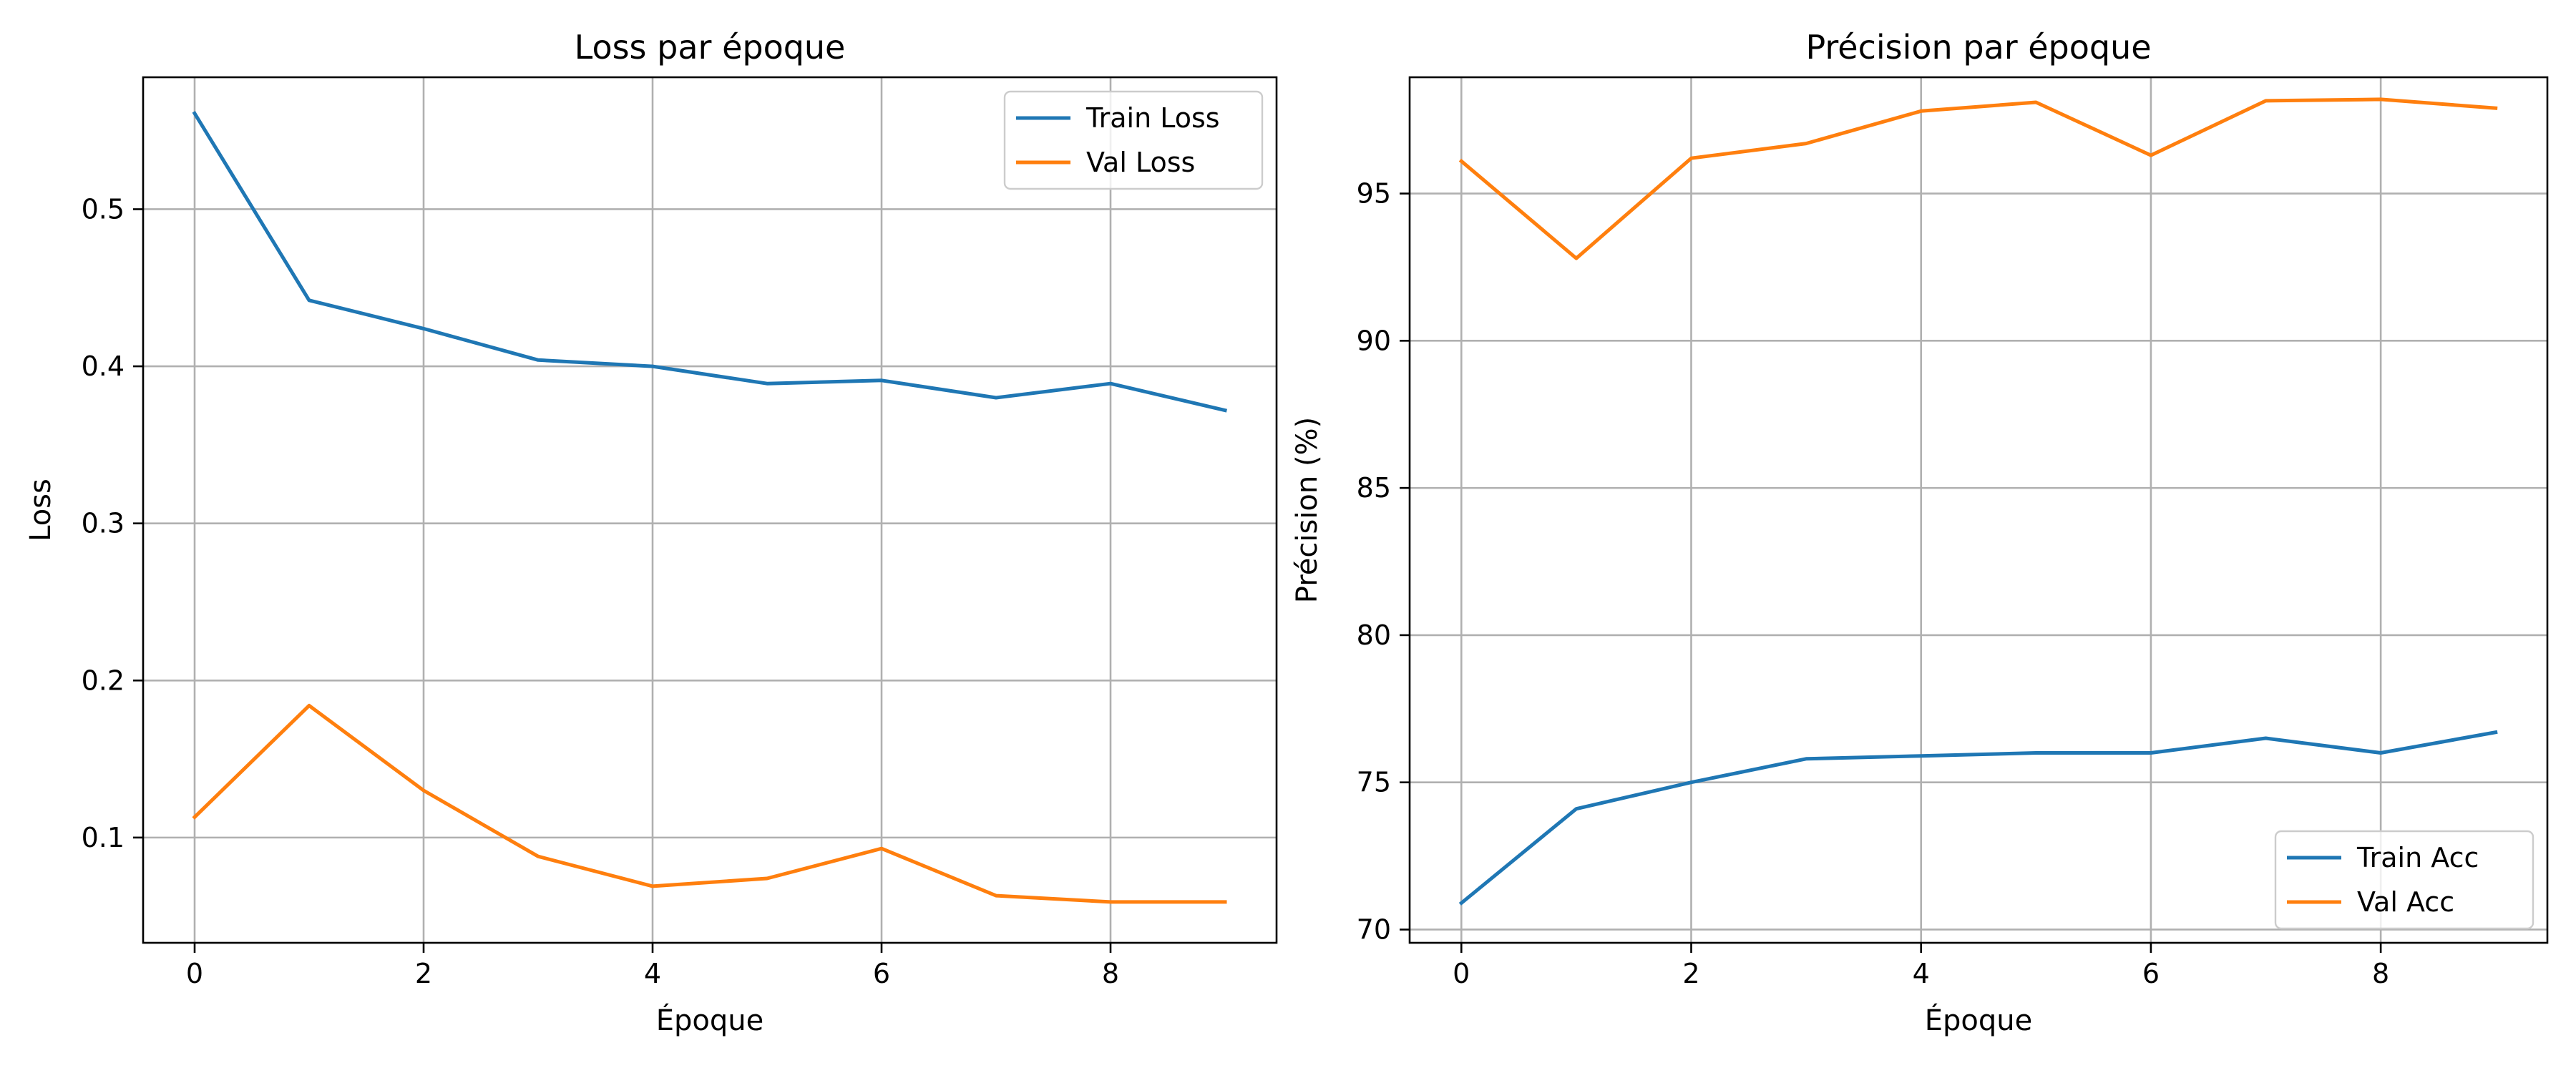  I want to click on loss-chart-x-axis-label: Époque, so click(710, 1020).